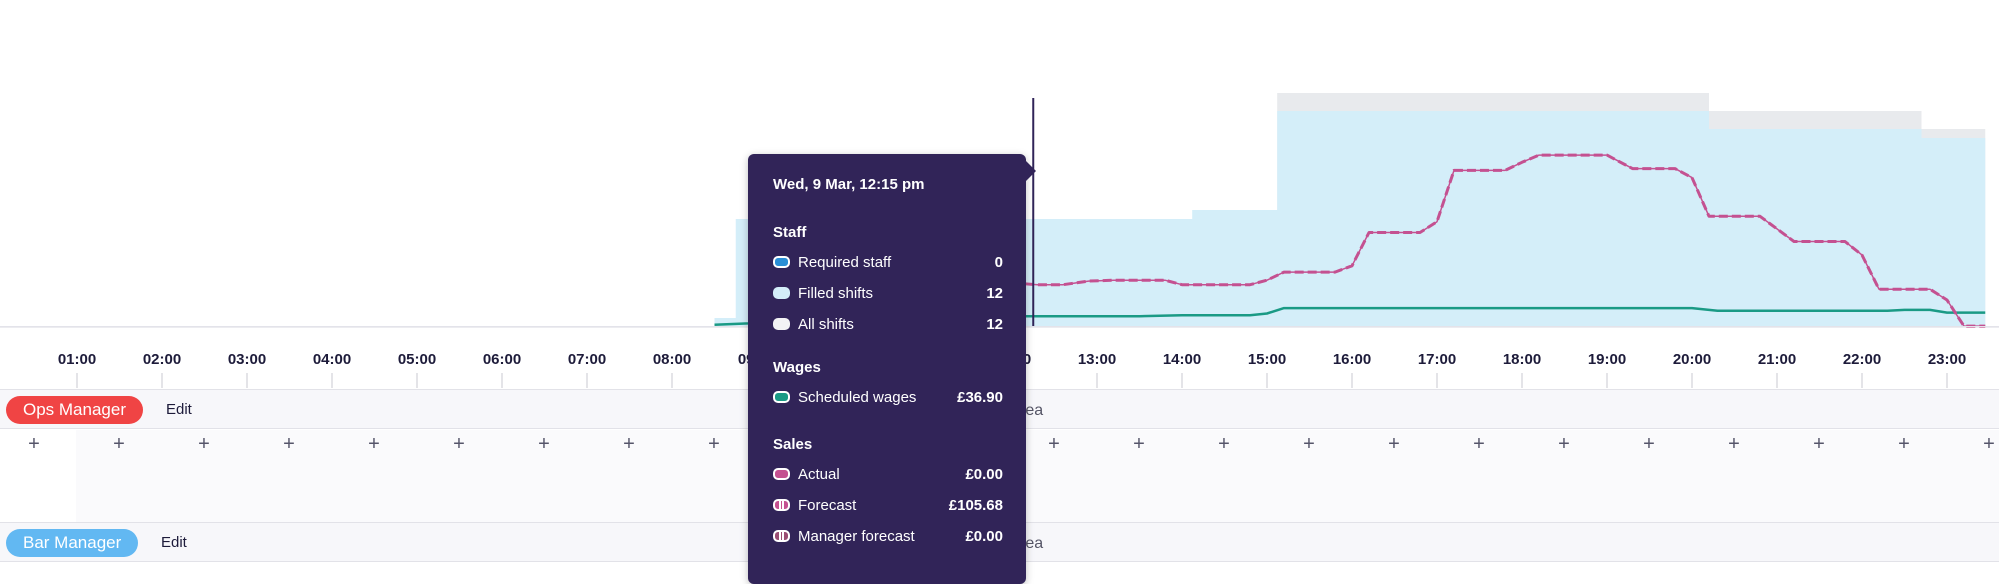 The width and height of the screenshot is (1999, 584). Describe the element at coordinates (72, 543) in the screenshot. I see `role-pill-bar-manager: Bar Manager` at that location.